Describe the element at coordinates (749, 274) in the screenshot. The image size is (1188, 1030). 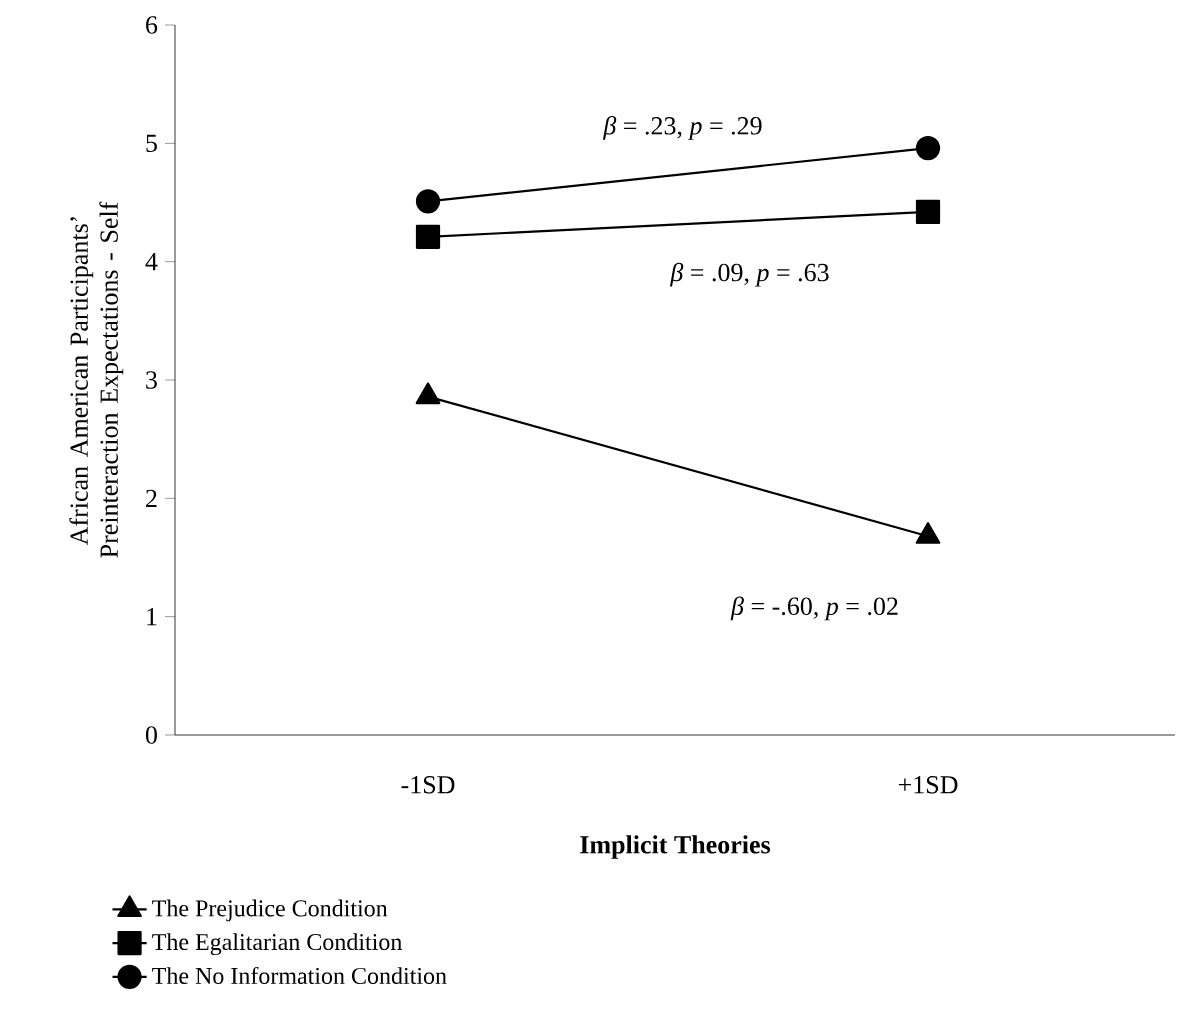
I see `annotation: β = .09, p = .63` at that location.